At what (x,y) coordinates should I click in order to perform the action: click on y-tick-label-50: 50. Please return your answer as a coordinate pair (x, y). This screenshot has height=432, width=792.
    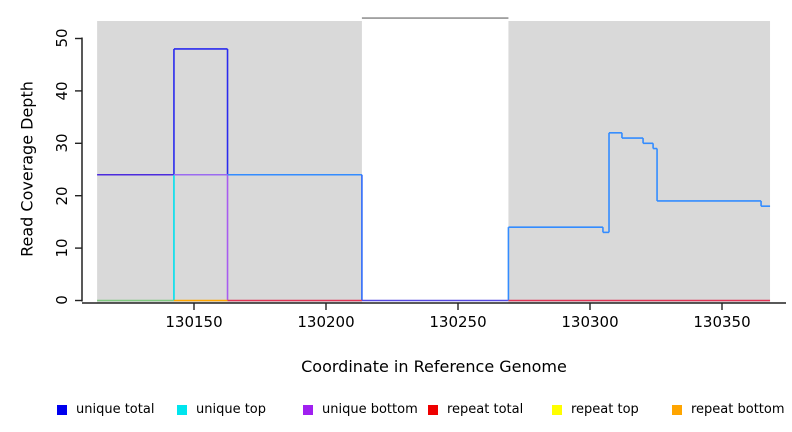
    Looking at the image, I should click on (62, 38).